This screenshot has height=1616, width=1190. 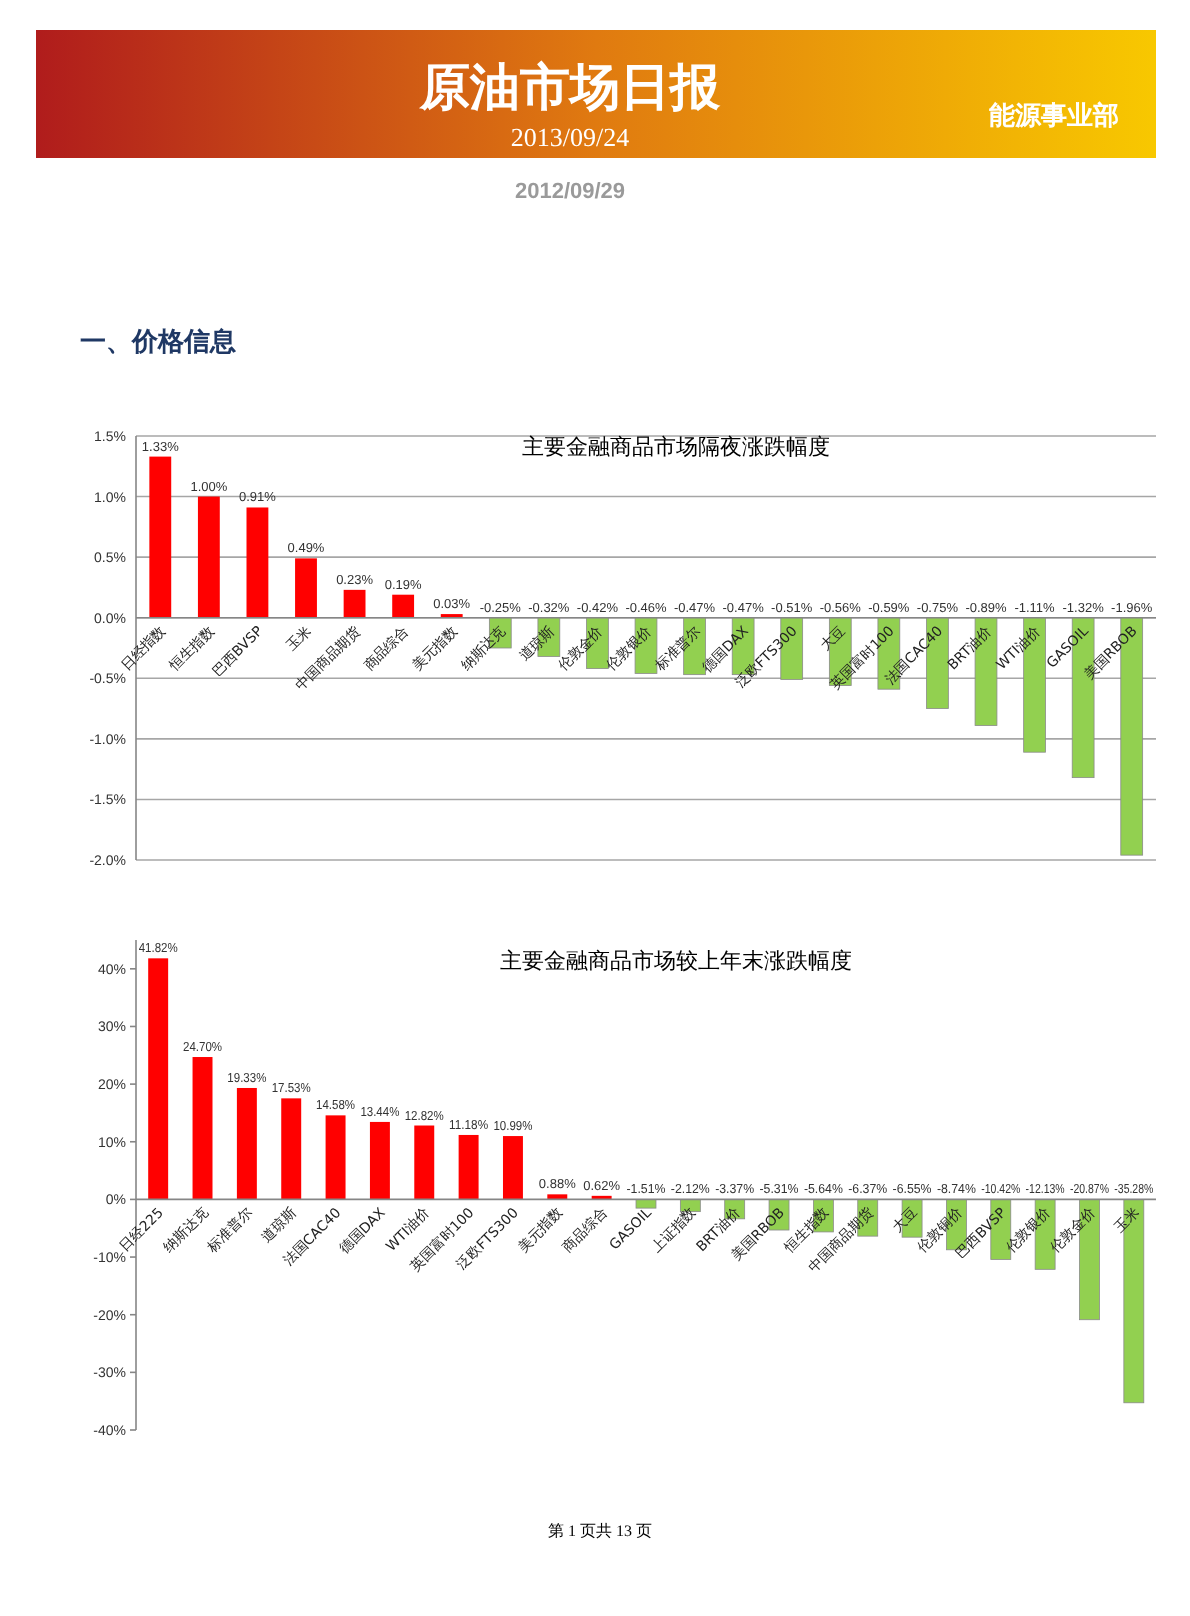 What do you see at coordinates (570, 137) in the screenshot?
I see `text: 2013/09/24` at bounding box center [570, 137].